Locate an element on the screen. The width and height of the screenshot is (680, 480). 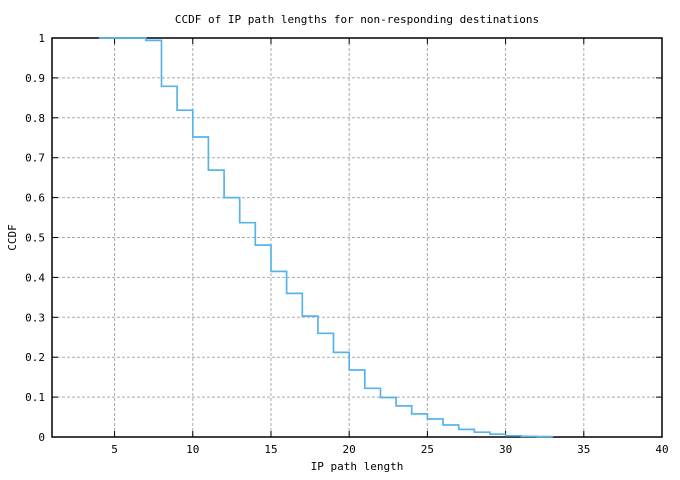
x-tick-label: 35 is located at coordinates (583, 449).